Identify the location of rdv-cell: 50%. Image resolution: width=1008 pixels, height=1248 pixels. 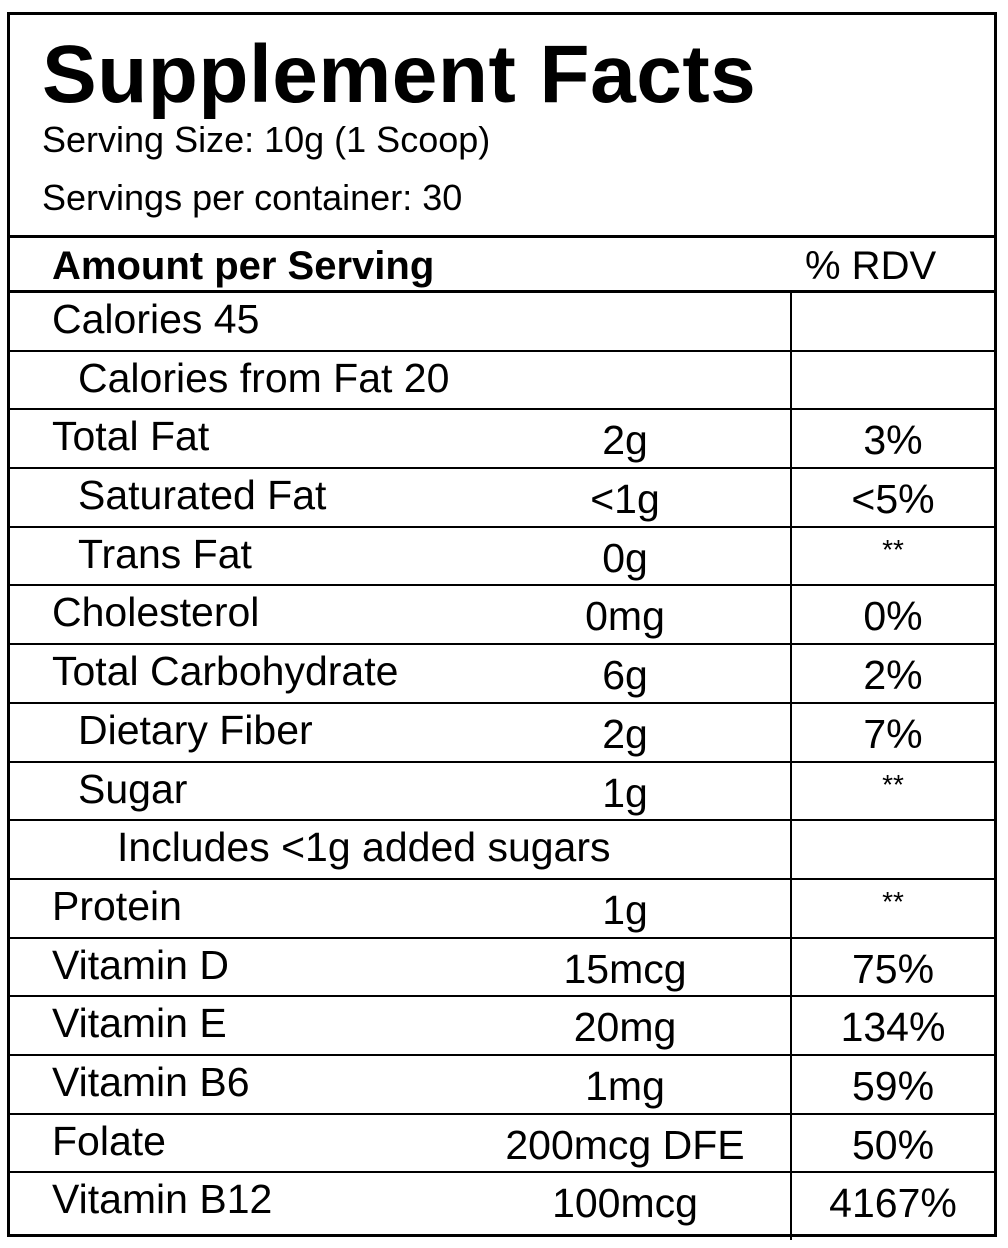
(892, 1143).